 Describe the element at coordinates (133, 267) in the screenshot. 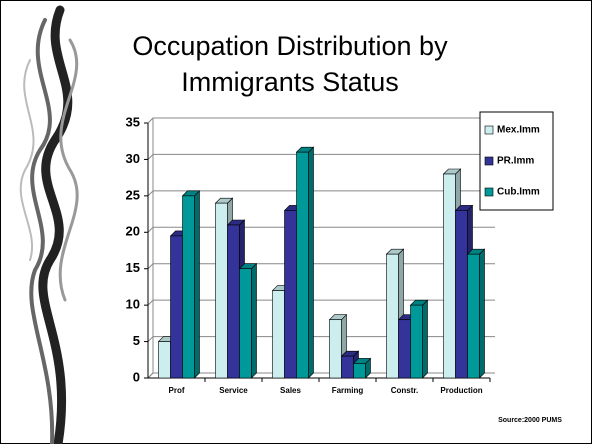

I see `y-tick-label: 15` at that location.